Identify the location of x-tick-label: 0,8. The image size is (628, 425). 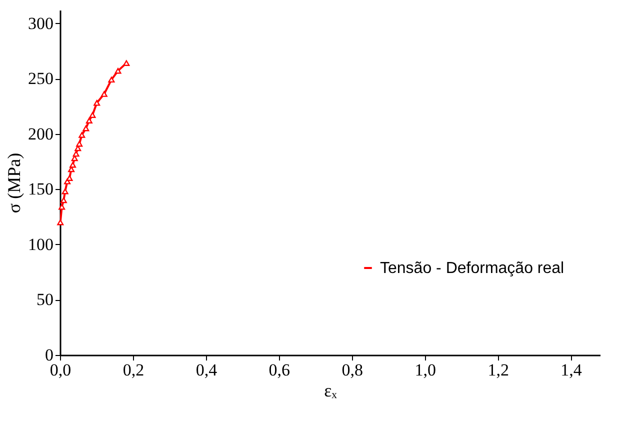
(353, 370).